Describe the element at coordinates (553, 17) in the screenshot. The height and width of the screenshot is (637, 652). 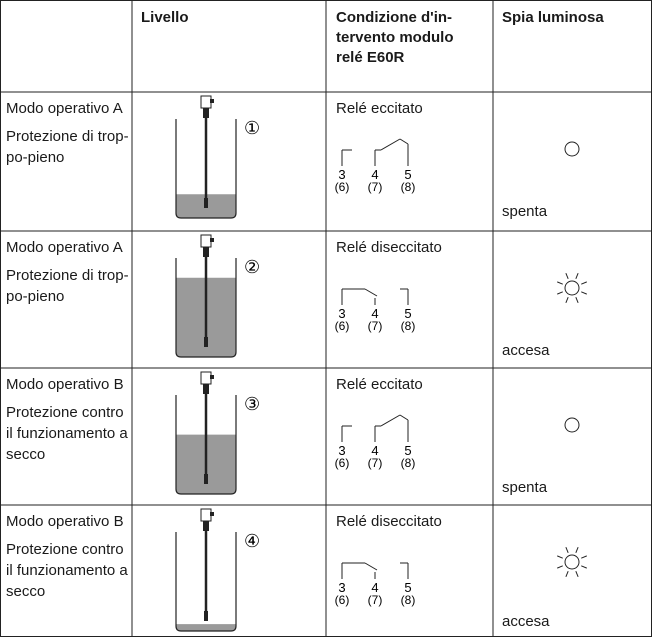
I see `header-lamp: Spia luminosa` at that location.